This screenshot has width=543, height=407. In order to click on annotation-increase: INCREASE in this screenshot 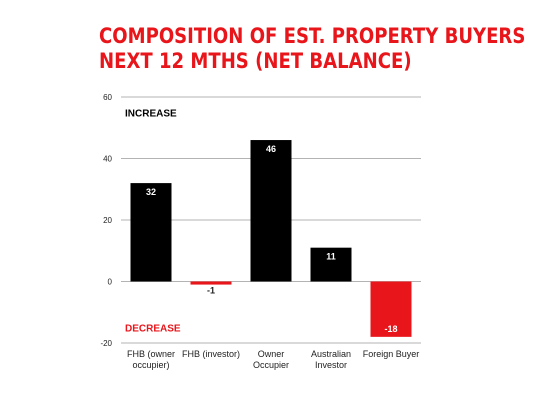, I will do `click(151, 113)`.